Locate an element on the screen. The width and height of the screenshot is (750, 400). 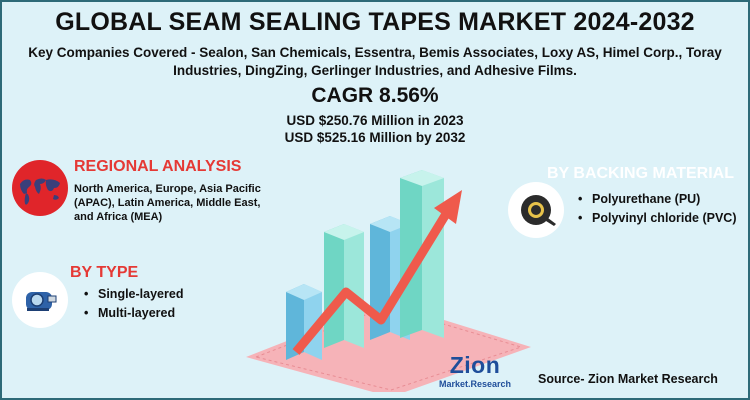
regional-line-2: (APAC), Latin America, Middle East, is located at coordinates (167, 203).